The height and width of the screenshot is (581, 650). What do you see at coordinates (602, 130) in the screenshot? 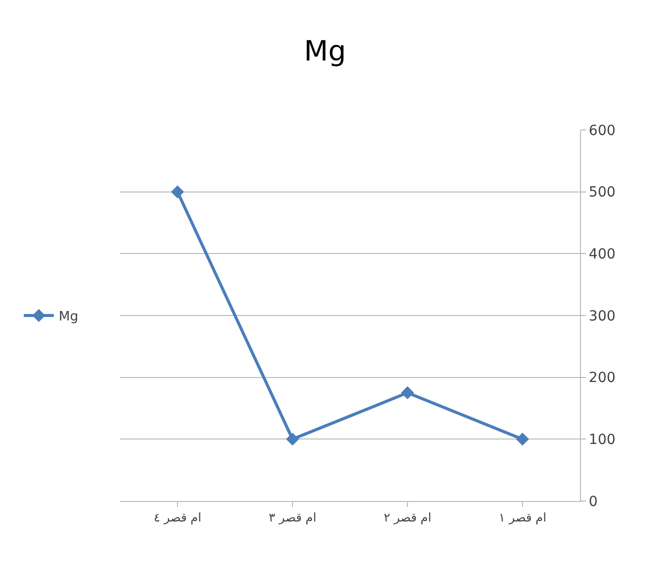
I see `y-tick-label: 600` at bounding box center [602, 130].